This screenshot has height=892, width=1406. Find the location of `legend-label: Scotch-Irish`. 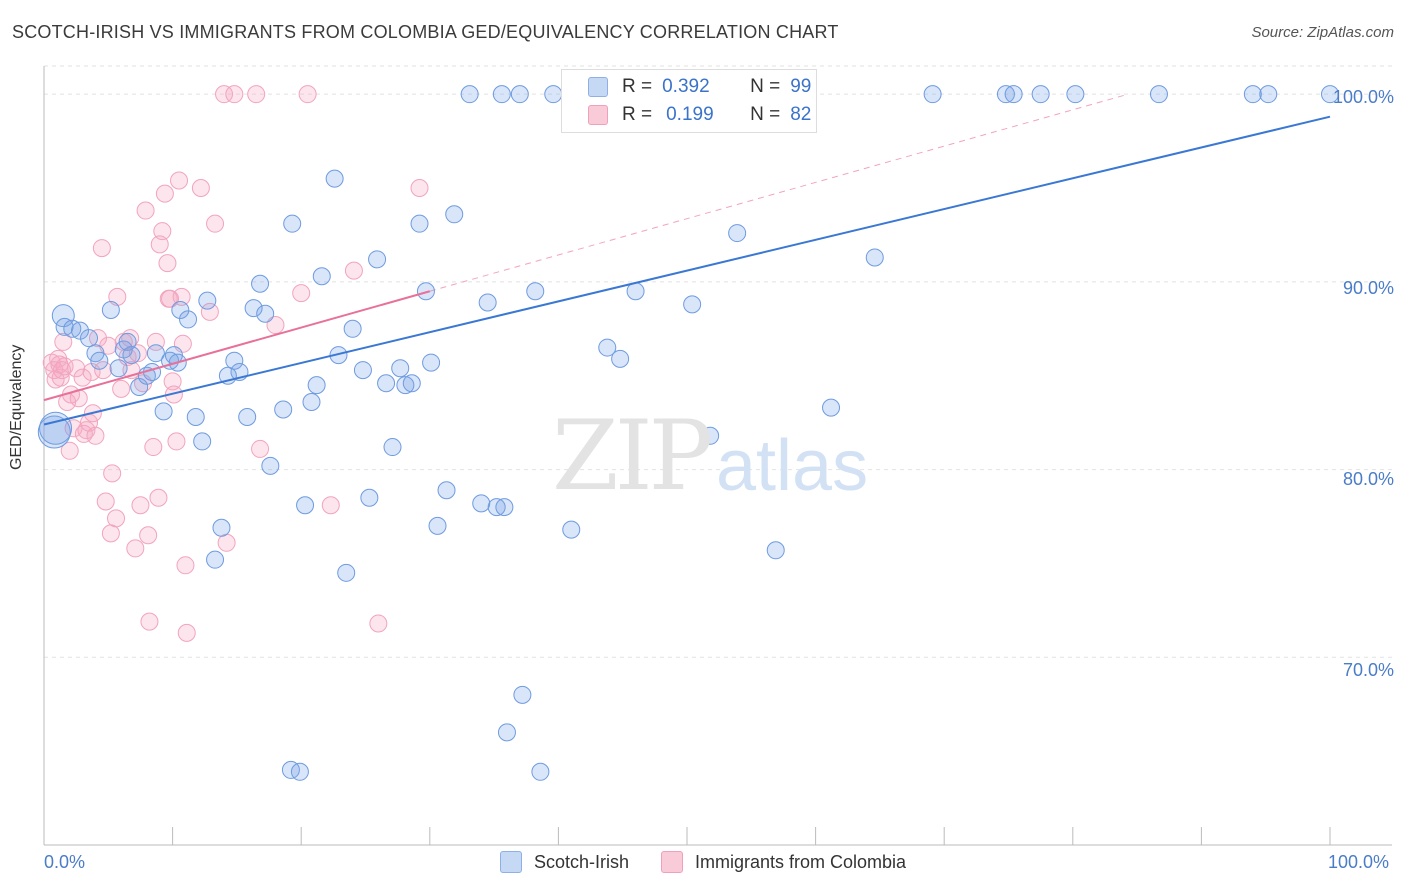

legend-label: Scotch-Irish is located at coordinates (581, 861).